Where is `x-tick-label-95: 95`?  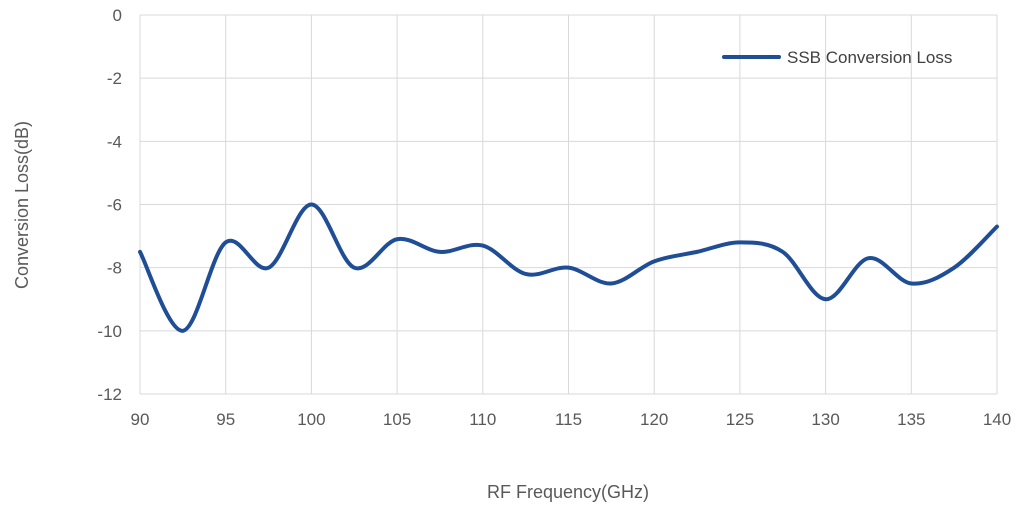
x-tick-label-95: 95 is located at coordinates (225, 419).